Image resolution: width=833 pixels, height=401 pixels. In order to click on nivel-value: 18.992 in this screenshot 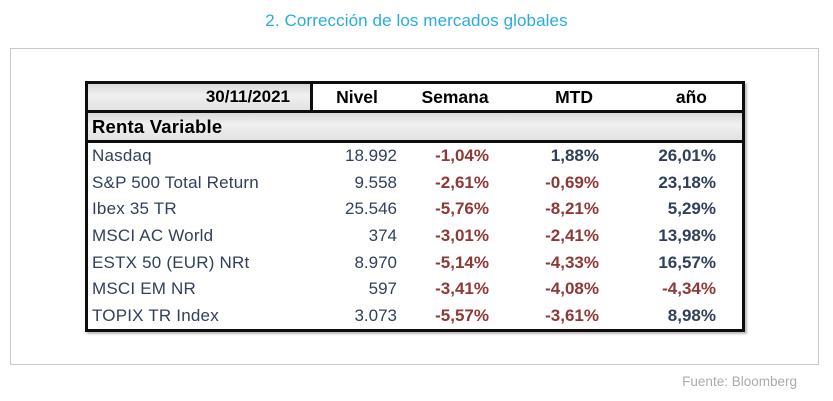, I will do `click(371, 156)`.